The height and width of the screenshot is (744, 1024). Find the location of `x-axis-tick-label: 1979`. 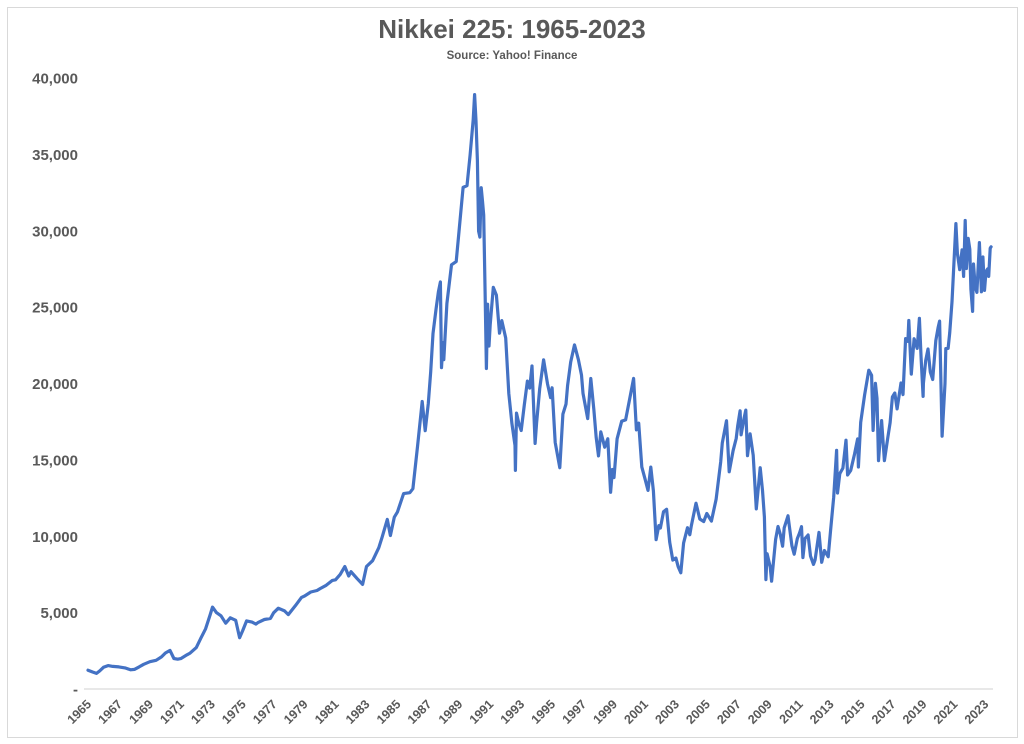

x-axis-tick-label: 1979 is located at coordinates (296, 712).